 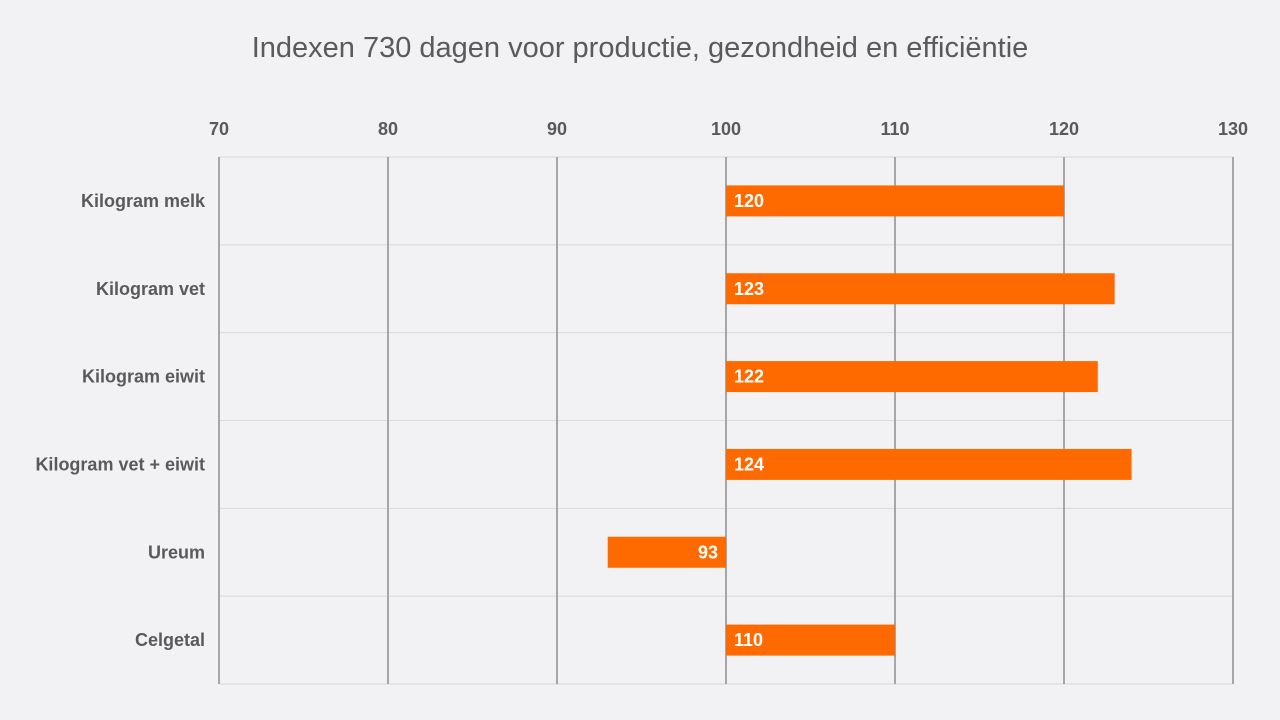 What do you see at coordinates (749, 377) in the screenshot?
I see `data-label: 122` at bounding box center [749, 377].